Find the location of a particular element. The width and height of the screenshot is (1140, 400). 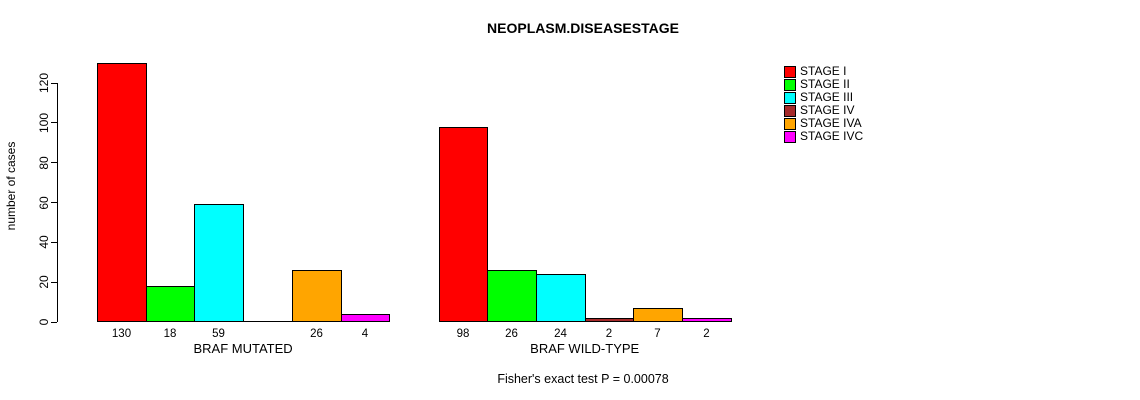

legend-label: STAGE III is located at coordinates (827, 97).